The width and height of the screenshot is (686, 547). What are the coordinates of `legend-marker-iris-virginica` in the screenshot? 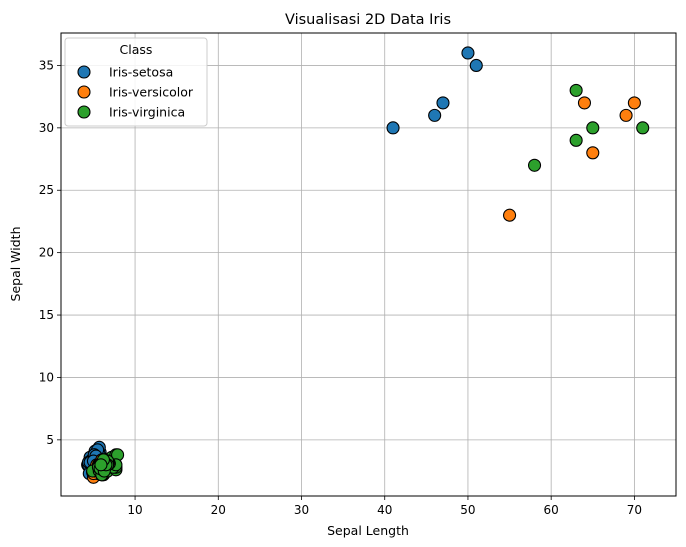 It's located at (84, 112).